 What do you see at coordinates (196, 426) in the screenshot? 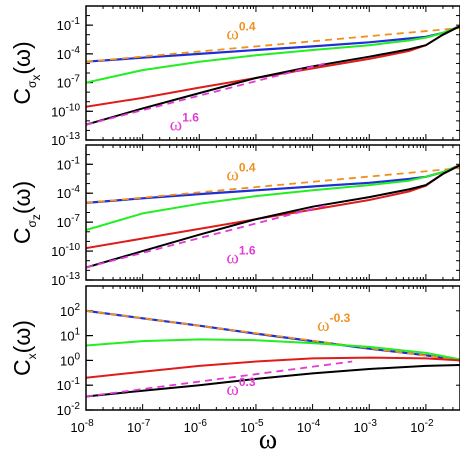
I see `x-tick-label: 10⁻⁶` at bounding box center [196, 426].